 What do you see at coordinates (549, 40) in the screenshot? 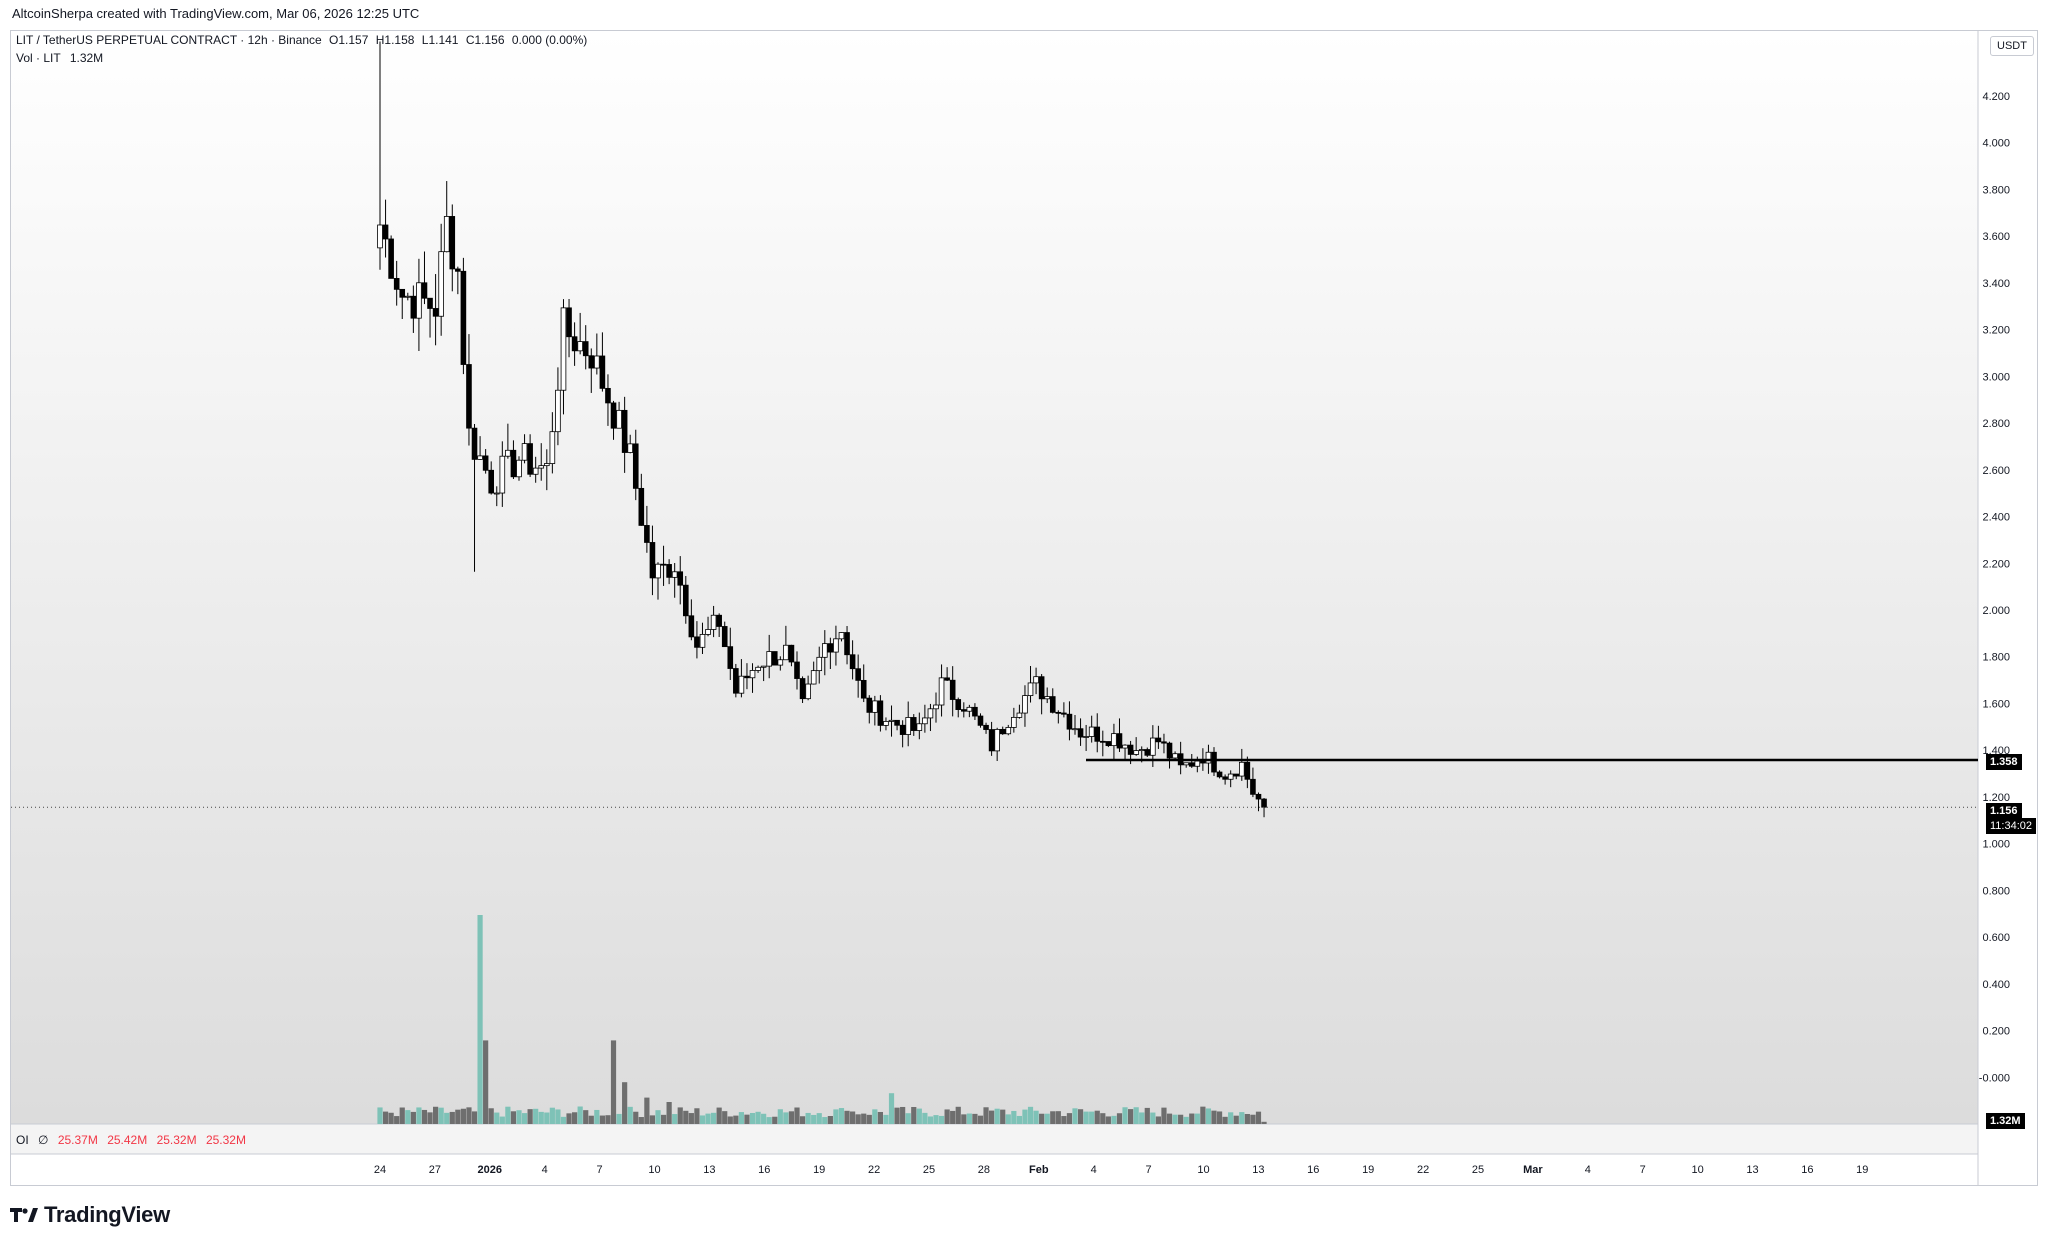
I see `ohlc-change: 0.000 (0.00%)` at bounding box center [549, 40].